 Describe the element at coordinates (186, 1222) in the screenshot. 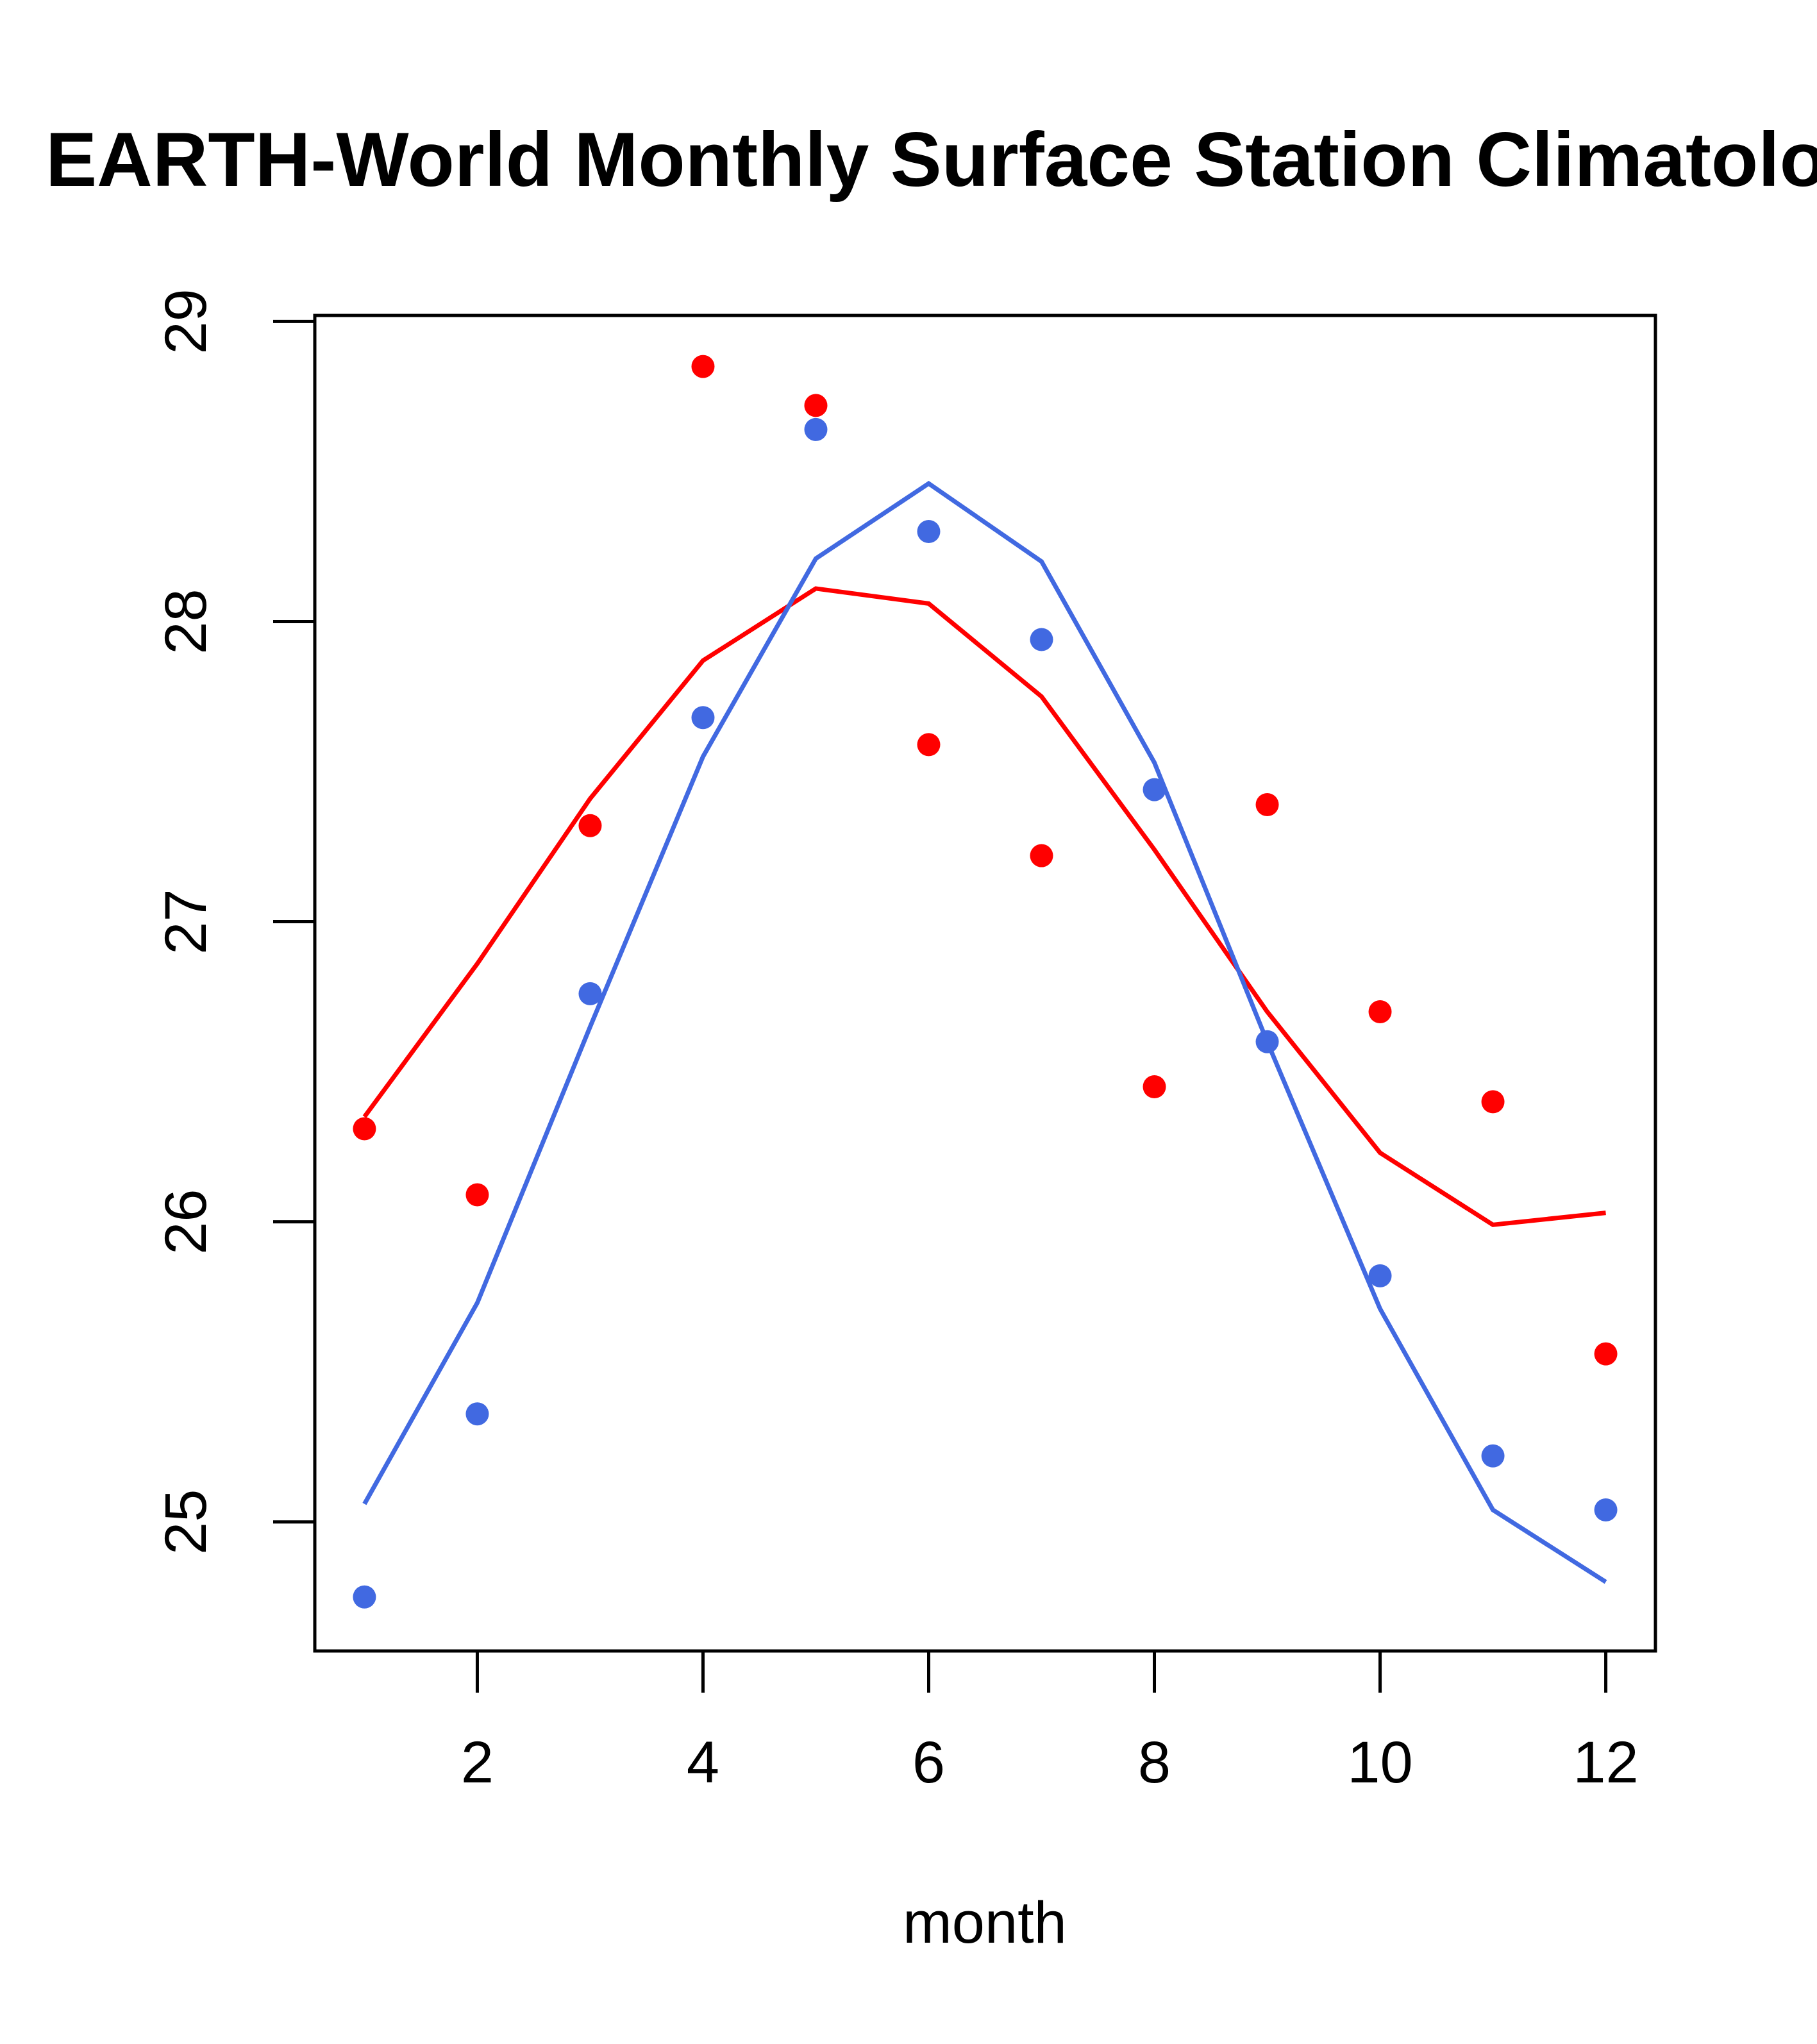

I see `y-tick-label: 26` at that location.